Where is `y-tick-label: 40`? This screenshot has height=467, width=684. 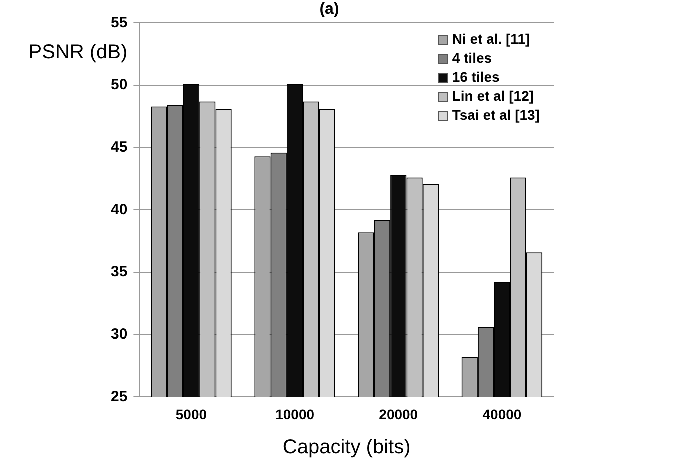
y-tick-label: 40 is located at coordinates (119, 209).